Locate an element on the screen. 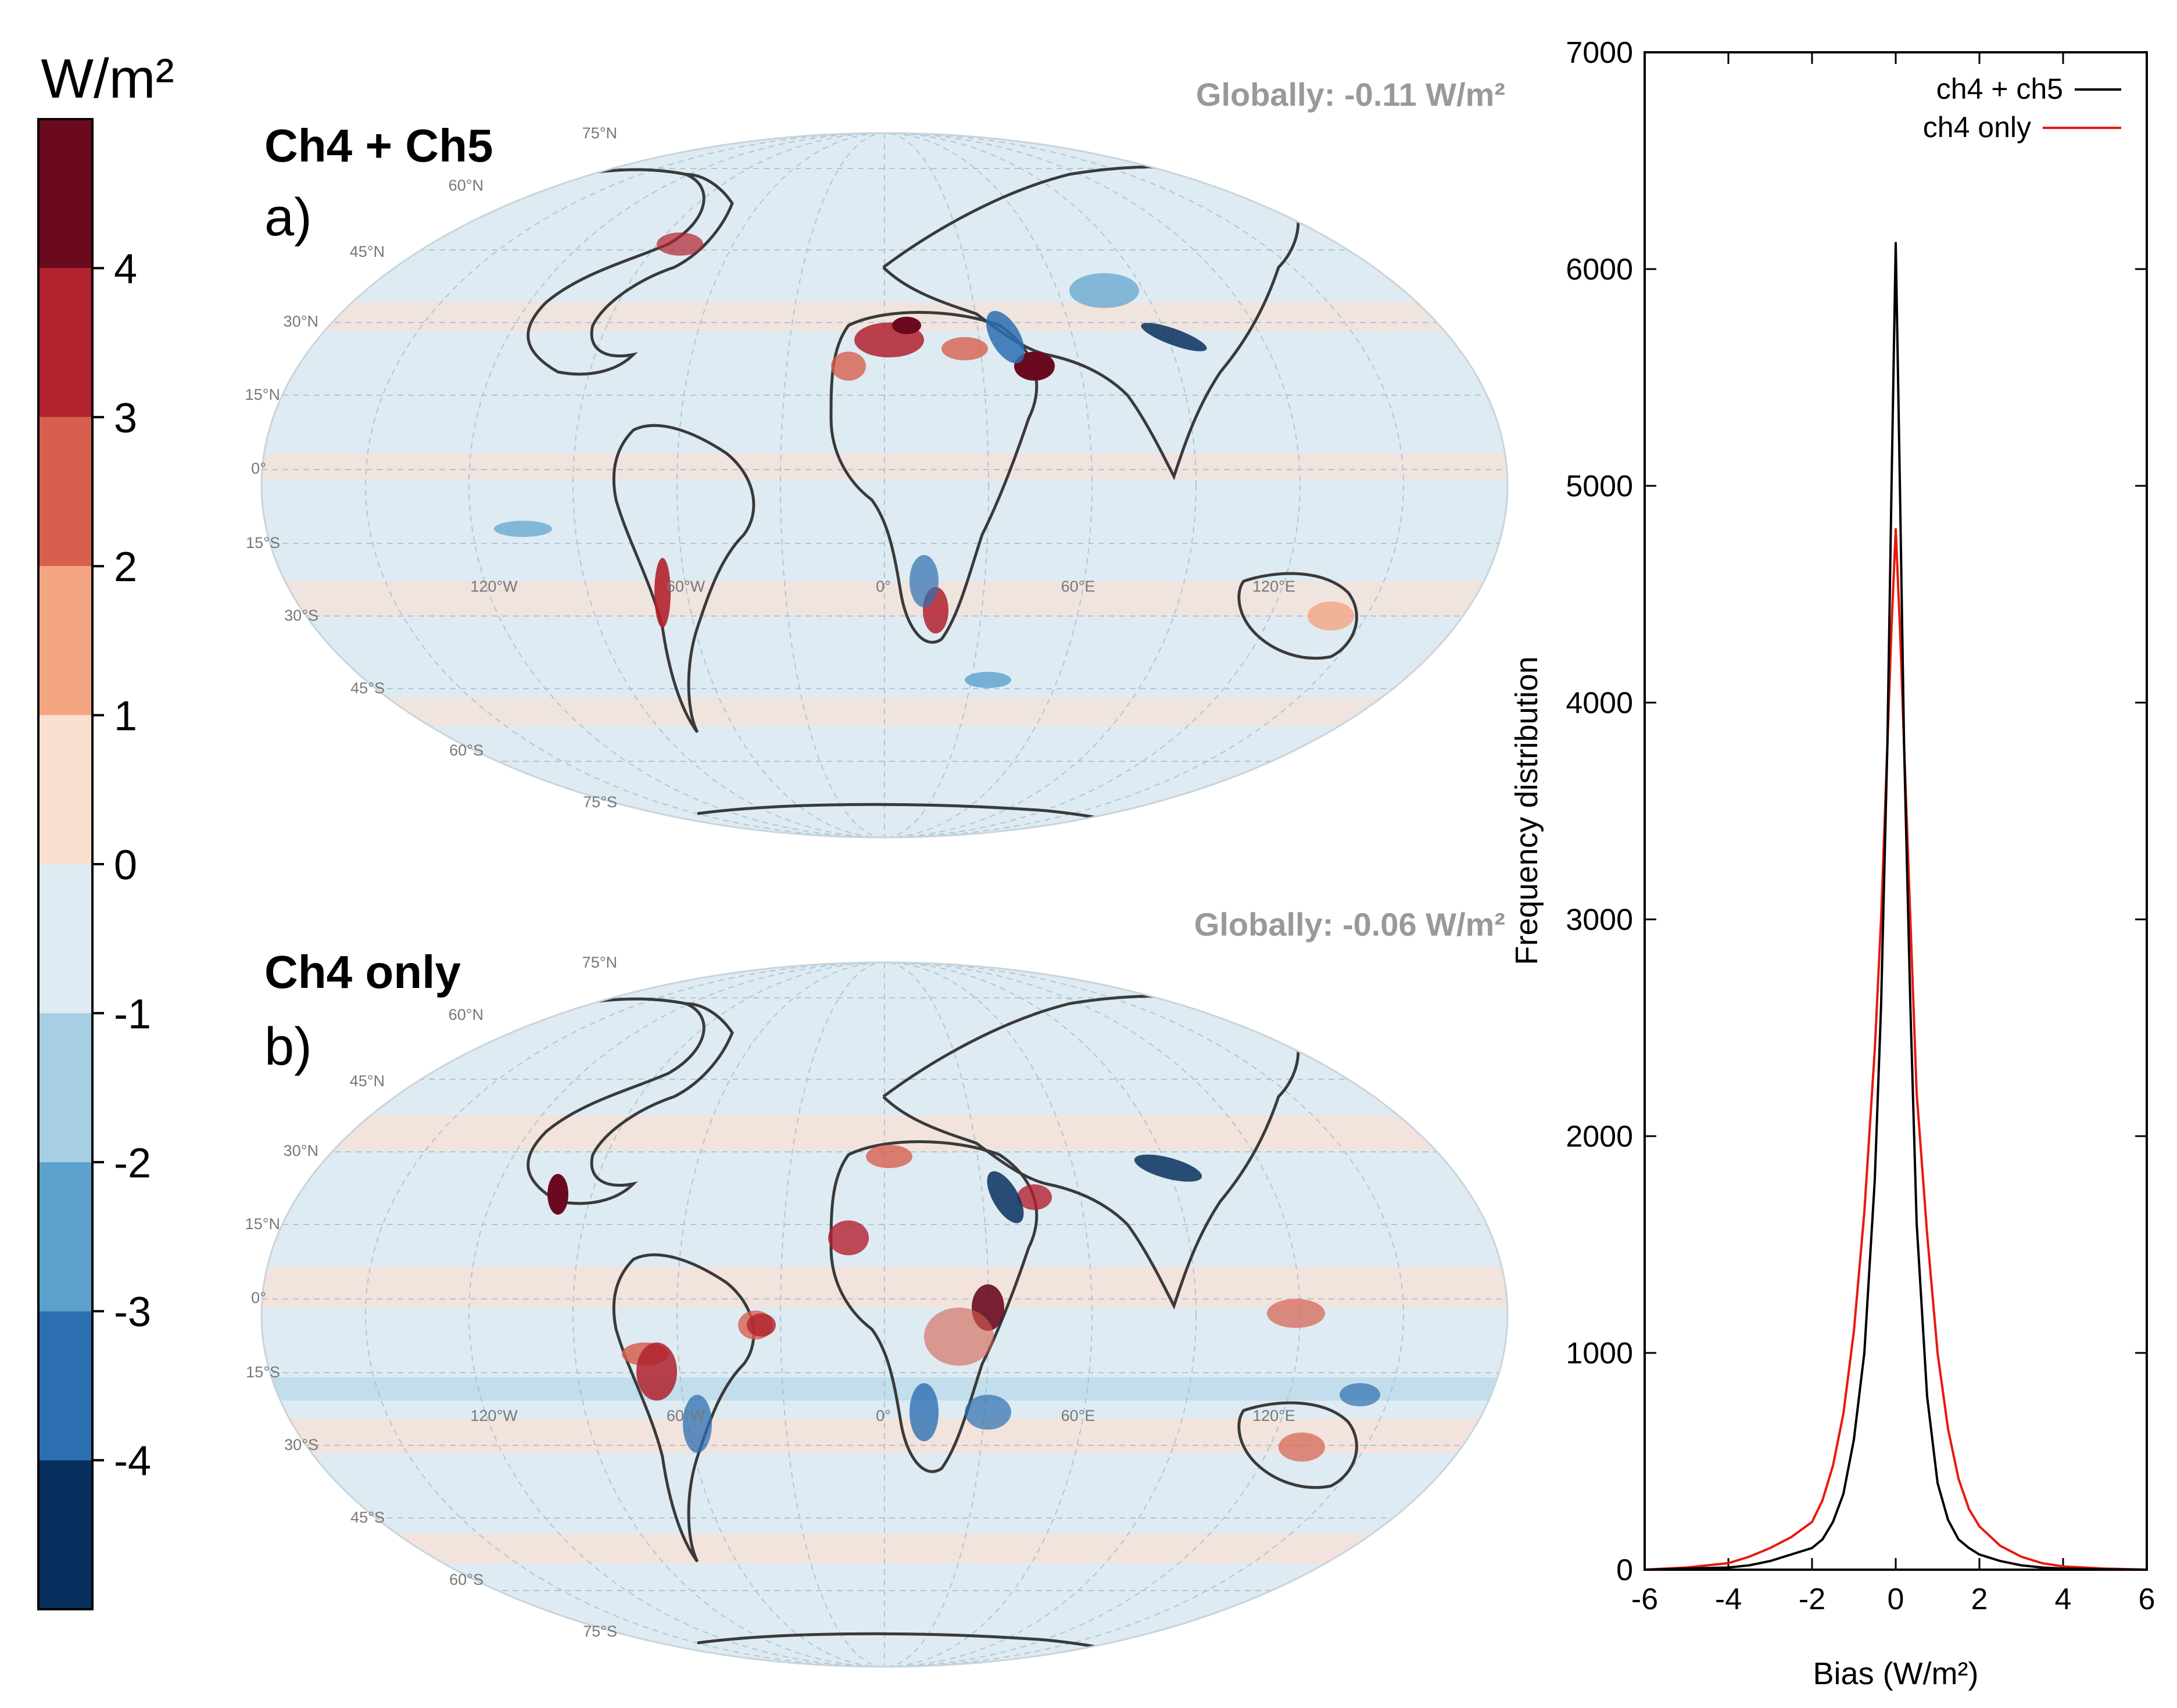 The height and width of the screenshot is (1708, 2177). colorbar-tick-label: 4 is located at coordinates (126, 269).